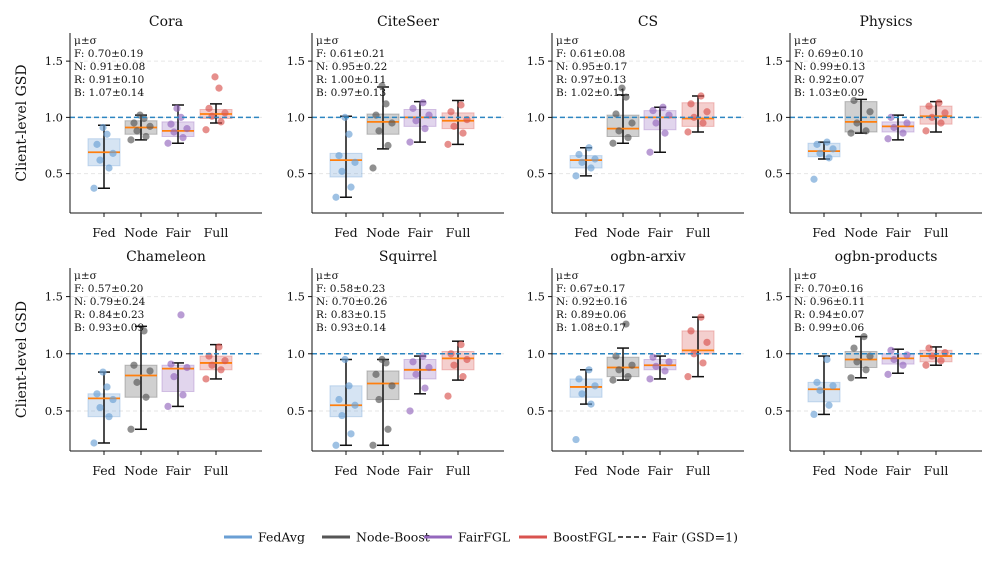 The height and width of the screenshot is (566, 996). Describe the element at coordinates (383, 127) in the screenshot. I see `box-node` at that location.